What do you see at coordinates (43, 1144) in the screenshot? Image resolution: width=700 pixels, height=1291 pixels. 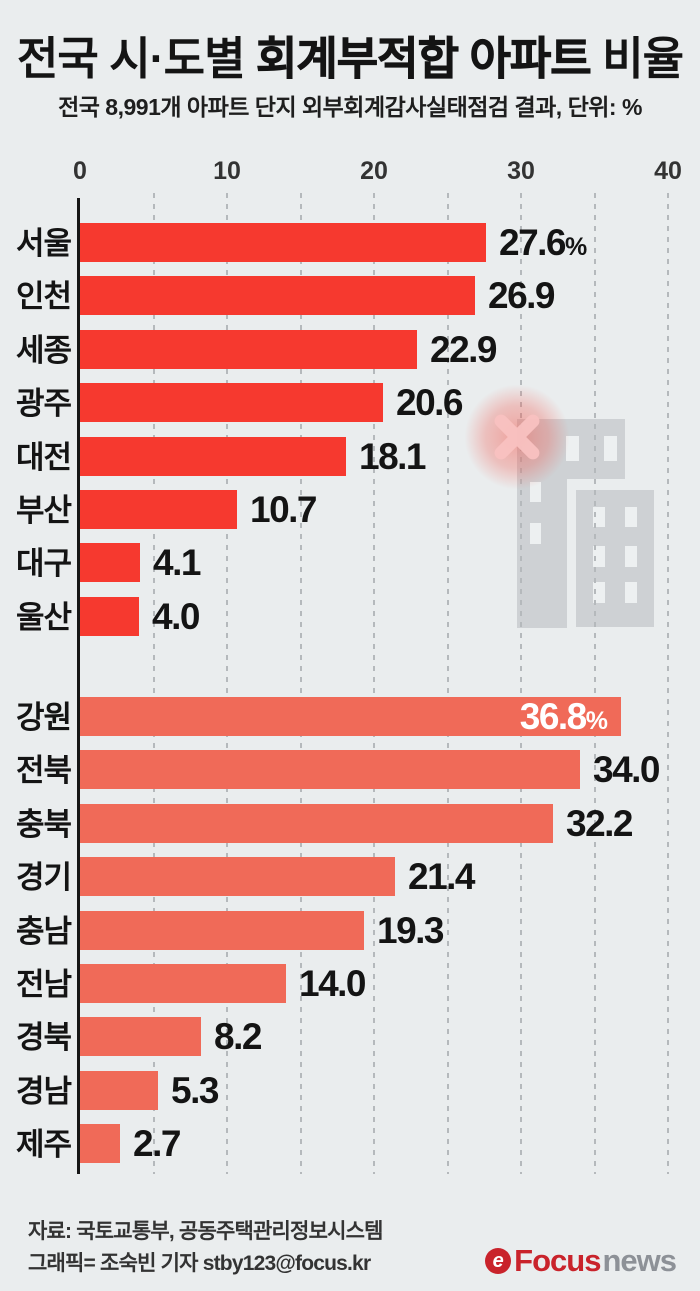 I see `category-label-제주: 제주` at bounding box center [43, 1144].